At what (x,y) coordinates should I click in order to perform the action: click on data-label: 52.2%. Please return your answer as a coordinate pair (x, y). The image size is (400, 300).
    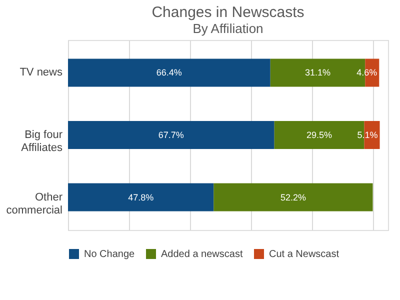
    Looking at the image, I should click on (293, 197).